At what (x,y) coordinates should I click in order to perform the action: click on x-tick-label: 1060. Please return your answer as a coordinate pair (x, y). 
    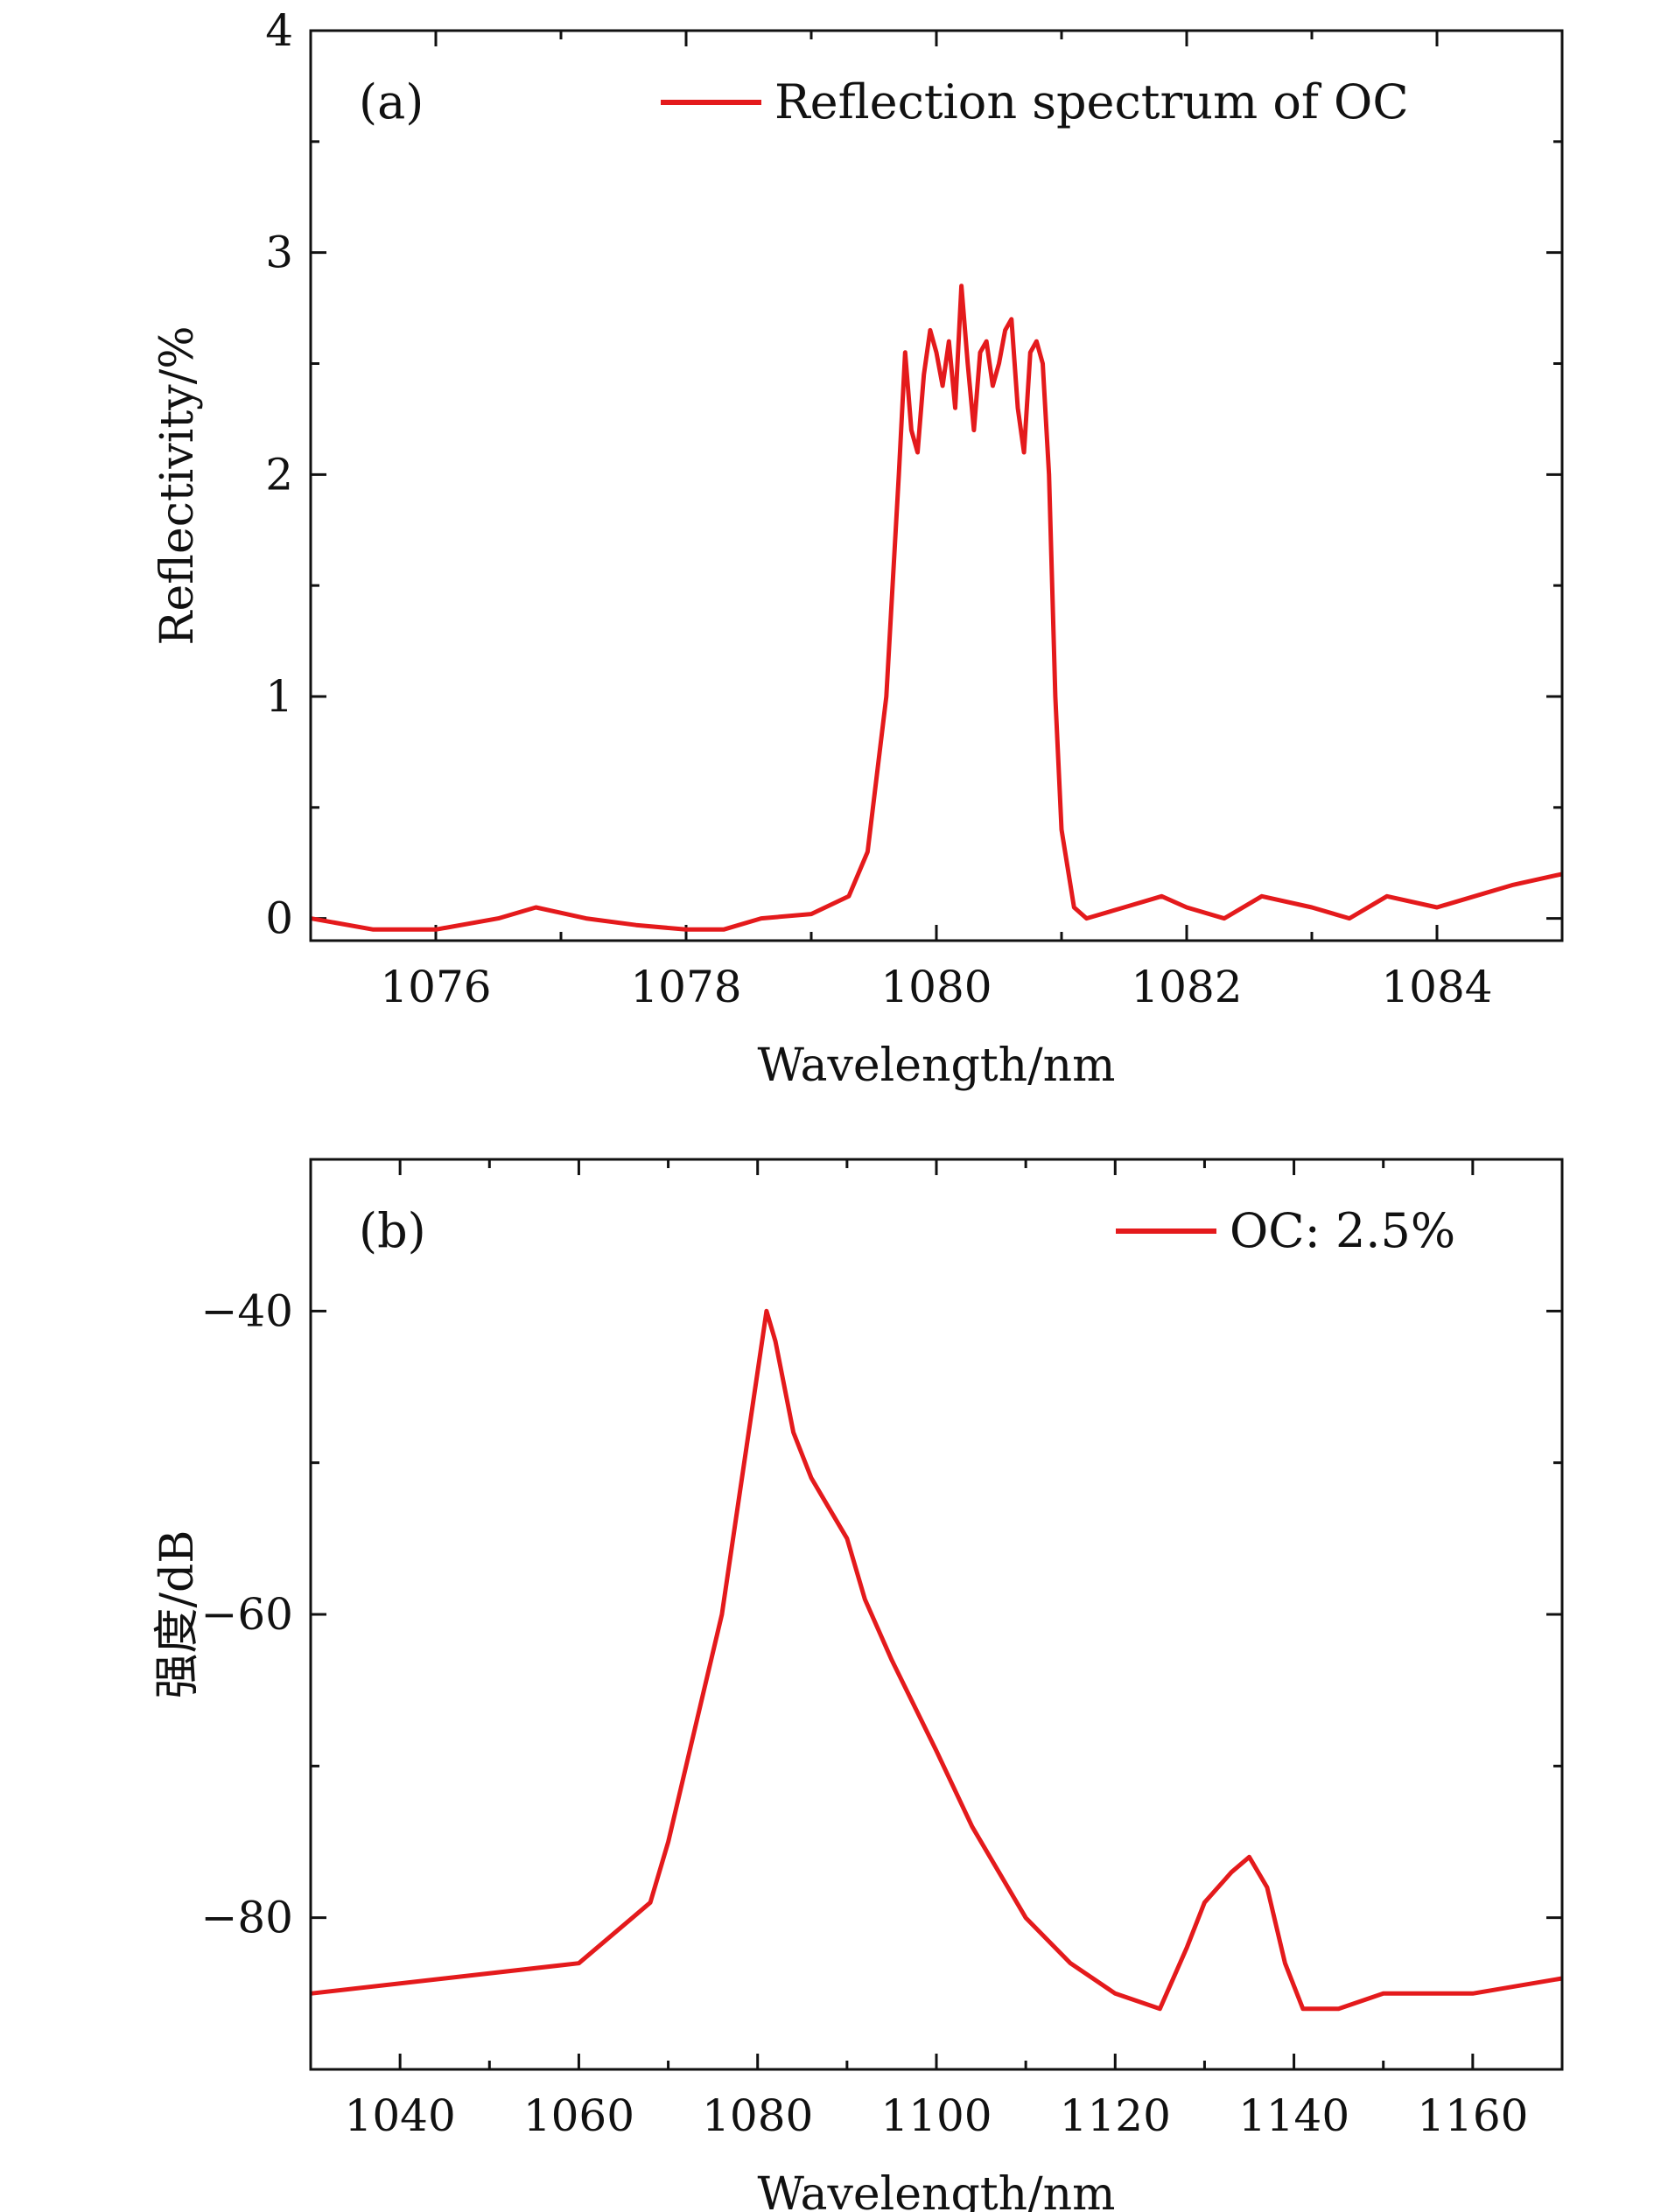
    Looking at the image, I should click on (578, 2115).